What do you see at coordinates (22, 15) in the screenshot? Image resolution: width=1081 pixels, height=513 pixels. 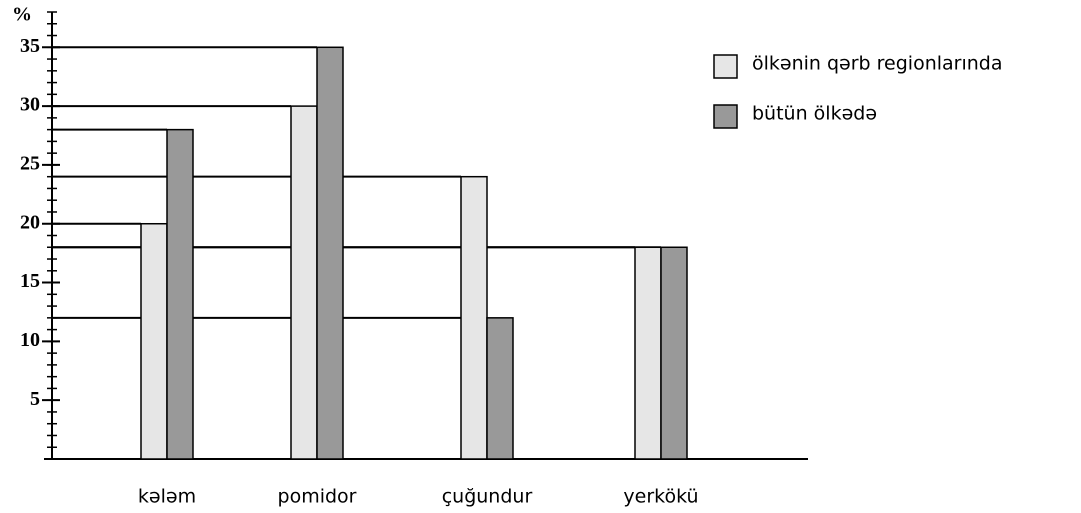 I see `y-axis-label: %` at bounding box center [22, 15].